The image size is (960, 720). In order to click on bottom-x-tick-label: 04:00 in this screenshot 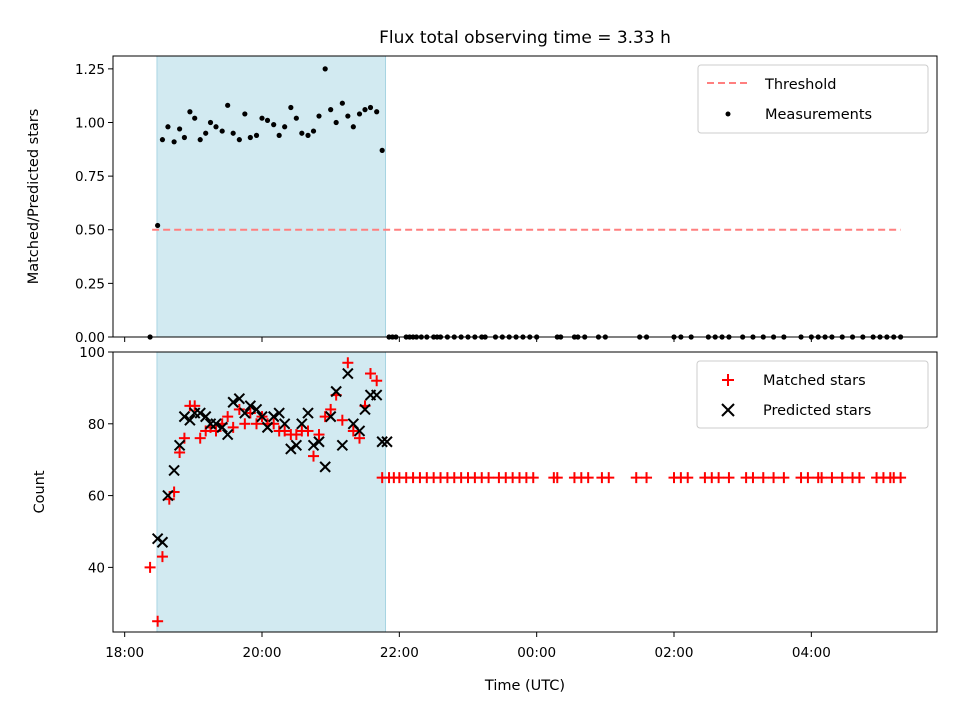, I will do `click(811, 653)`.